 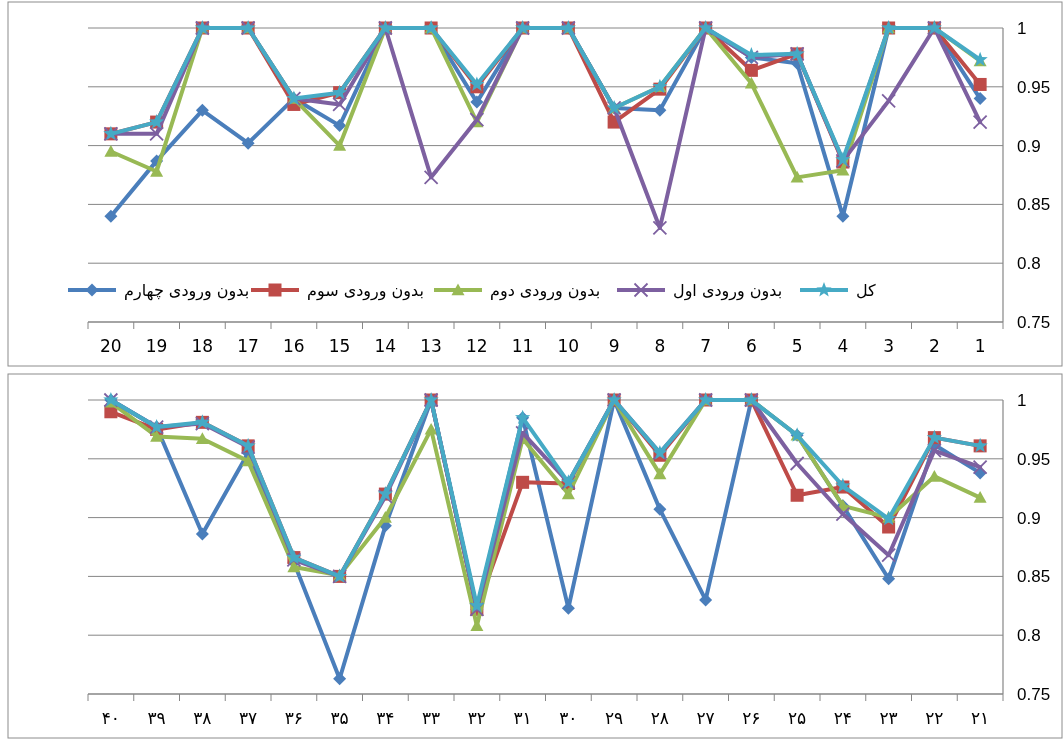 What do you see at coordinates (477, 346) in the screenshot?
I see `x-tick-label: 12` at bounding box center [477, 346].